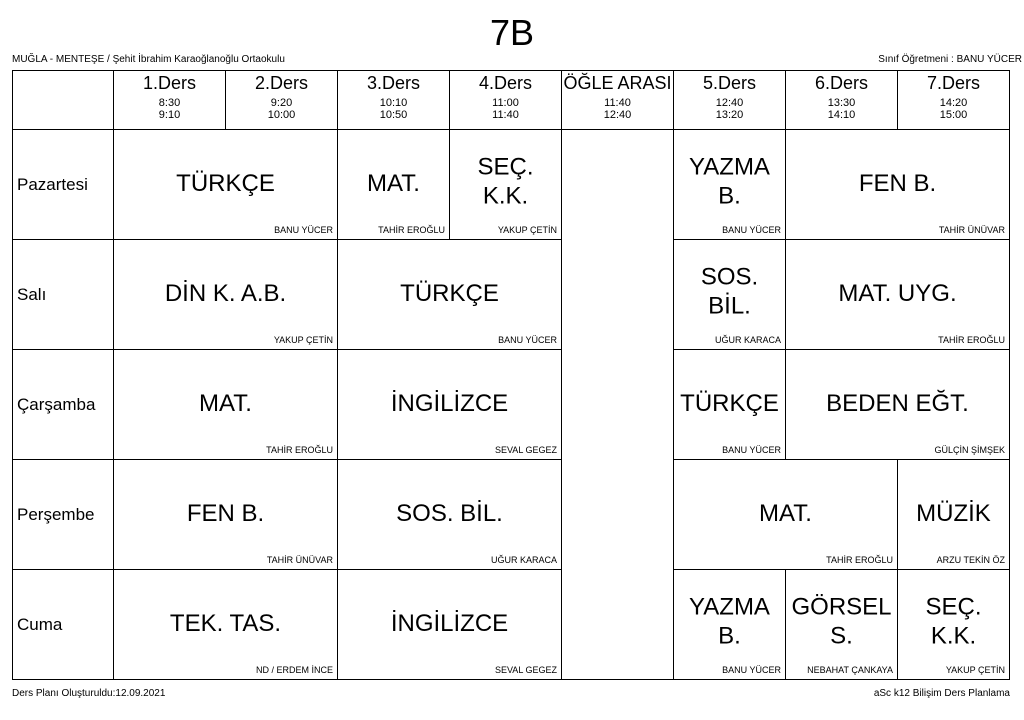  What do you see at coordinates (970, 560) in the screenshot?
I see `lesson-teacher: ARZU TEKİN ÖZ` at bounding box center [970, 560].